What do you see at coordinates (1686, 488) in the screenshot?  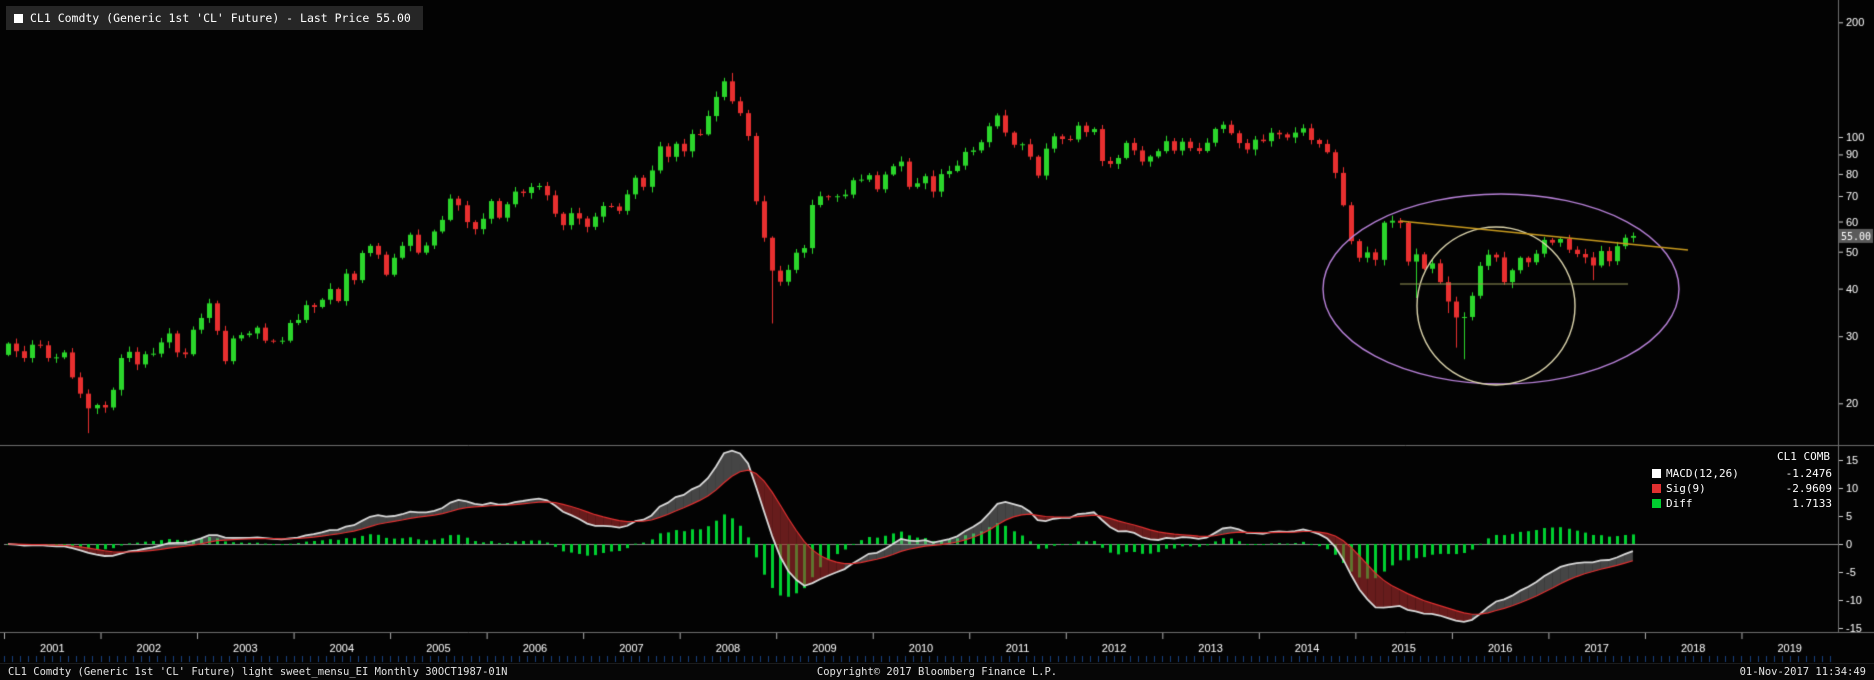 I see `signal-label: Sig(9)` at bounding box center [1686, 488].